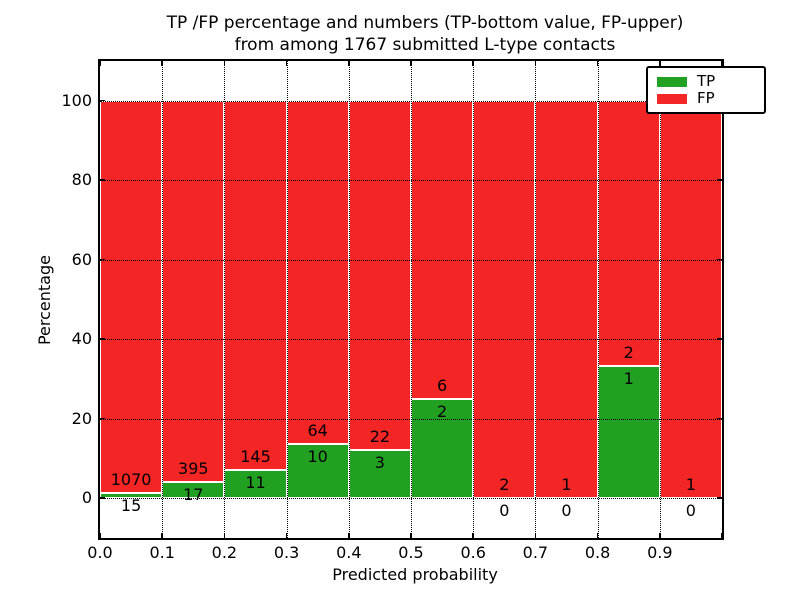  Describe the element at coordinates (473, 552) in the screenshot. I see `x-tick-label: 0.6` at that location.